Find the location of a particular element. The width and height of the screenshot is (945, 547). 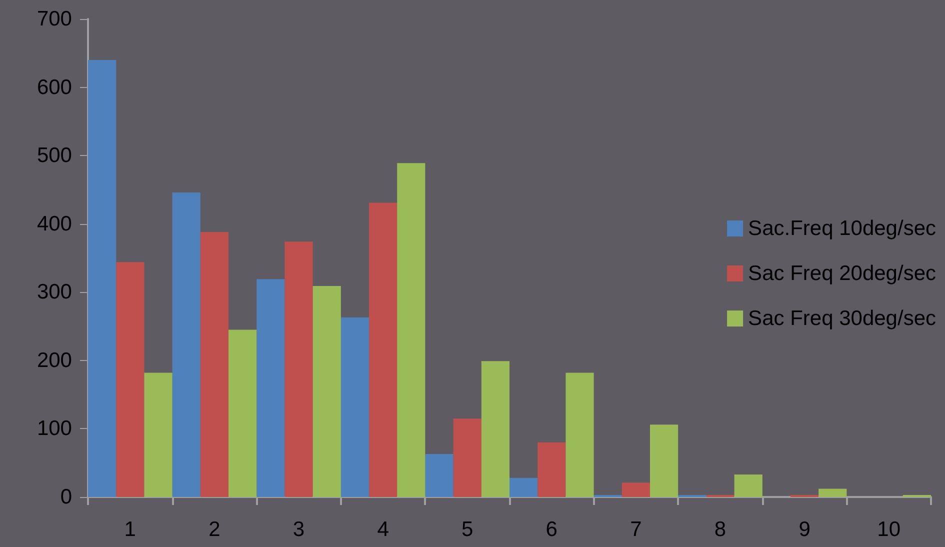

x-tick-label: 10 is located at coordinates (889, 529).